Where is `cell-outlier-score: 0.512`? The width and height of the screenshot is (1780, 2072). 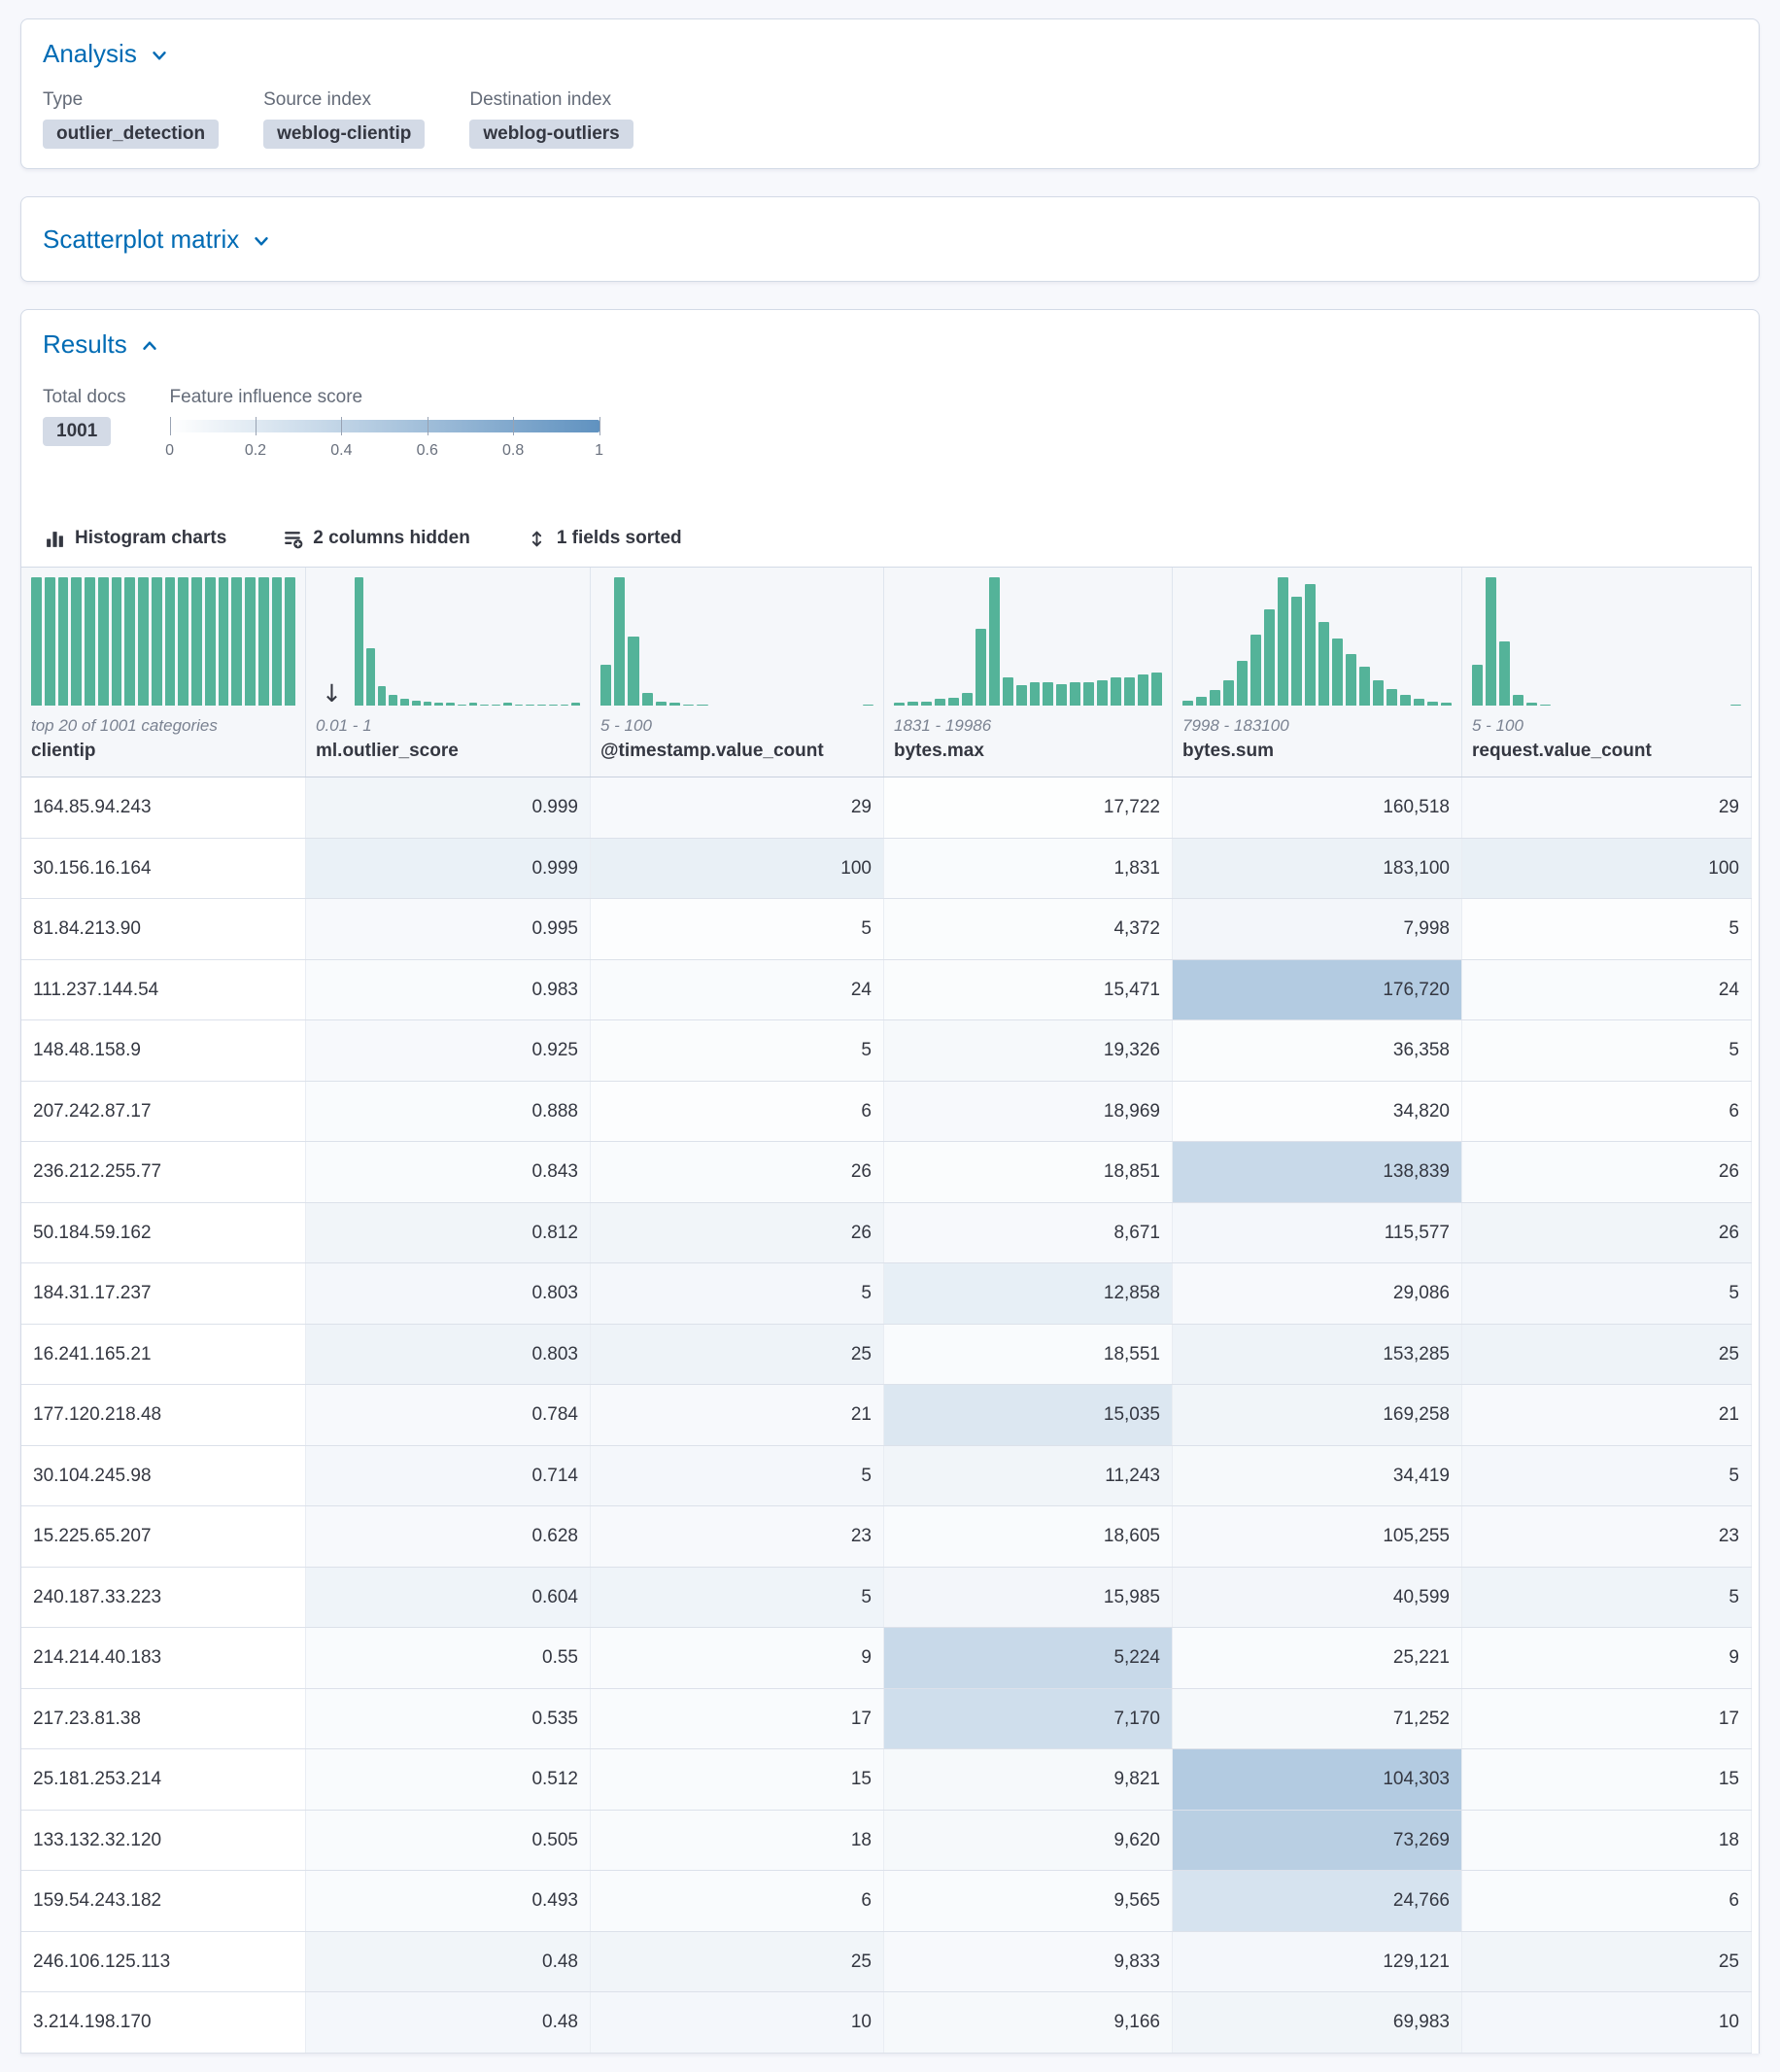
cell-outlier-score: 0.512 is located at coordinates (448, 1779).